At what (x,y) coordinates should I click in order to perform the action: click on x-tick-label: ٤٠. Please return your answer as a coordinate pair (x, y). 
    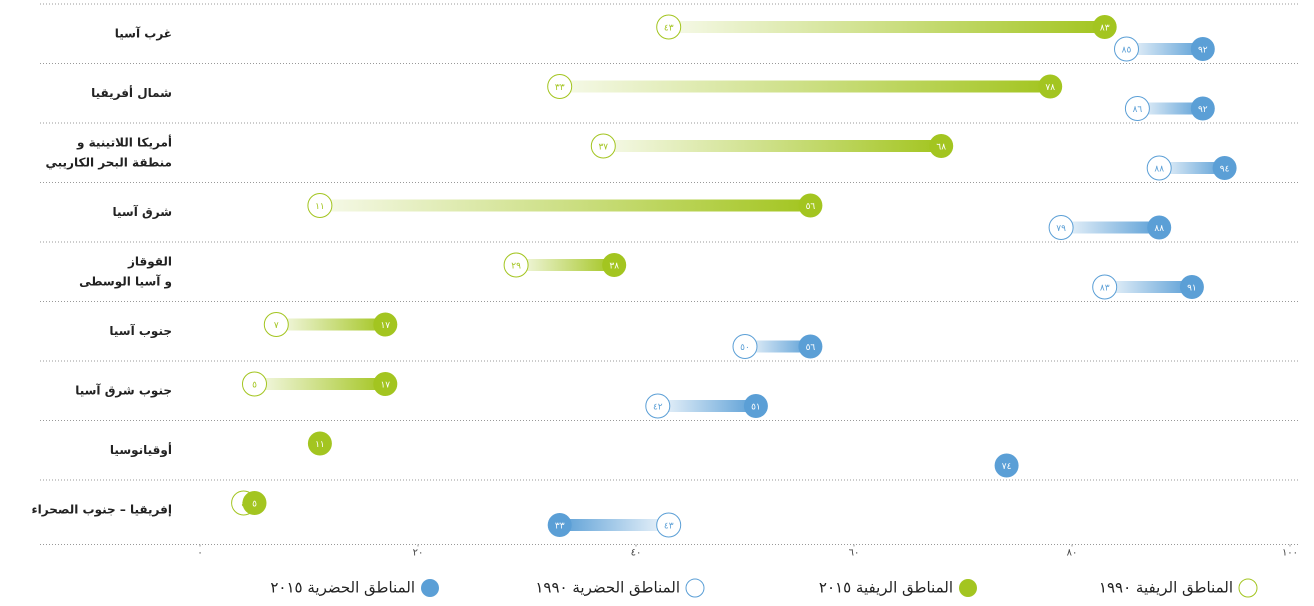
    Looking at the image, I should click on (636, 553).